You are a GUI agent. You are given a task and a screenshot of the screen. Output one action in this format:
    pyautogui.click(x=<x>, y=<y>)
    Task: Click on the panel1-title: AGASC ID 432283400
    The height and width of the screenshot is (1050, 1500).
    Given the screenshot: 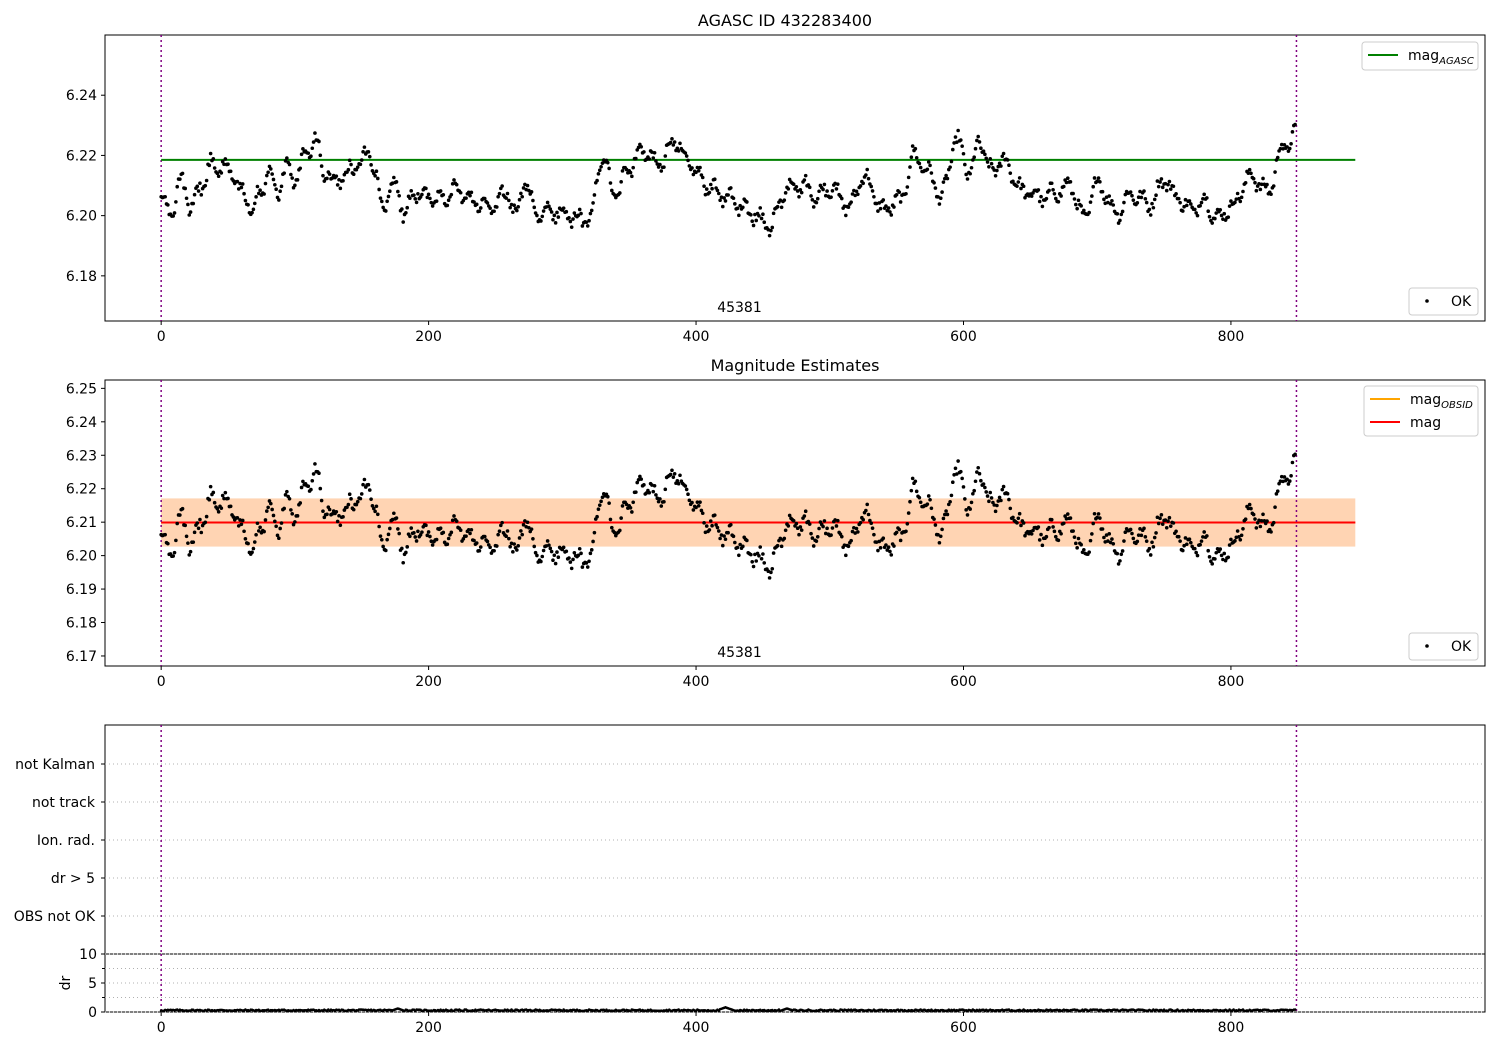 What is the action you would take?
    pyautogui.click(x=785, y=20)
    